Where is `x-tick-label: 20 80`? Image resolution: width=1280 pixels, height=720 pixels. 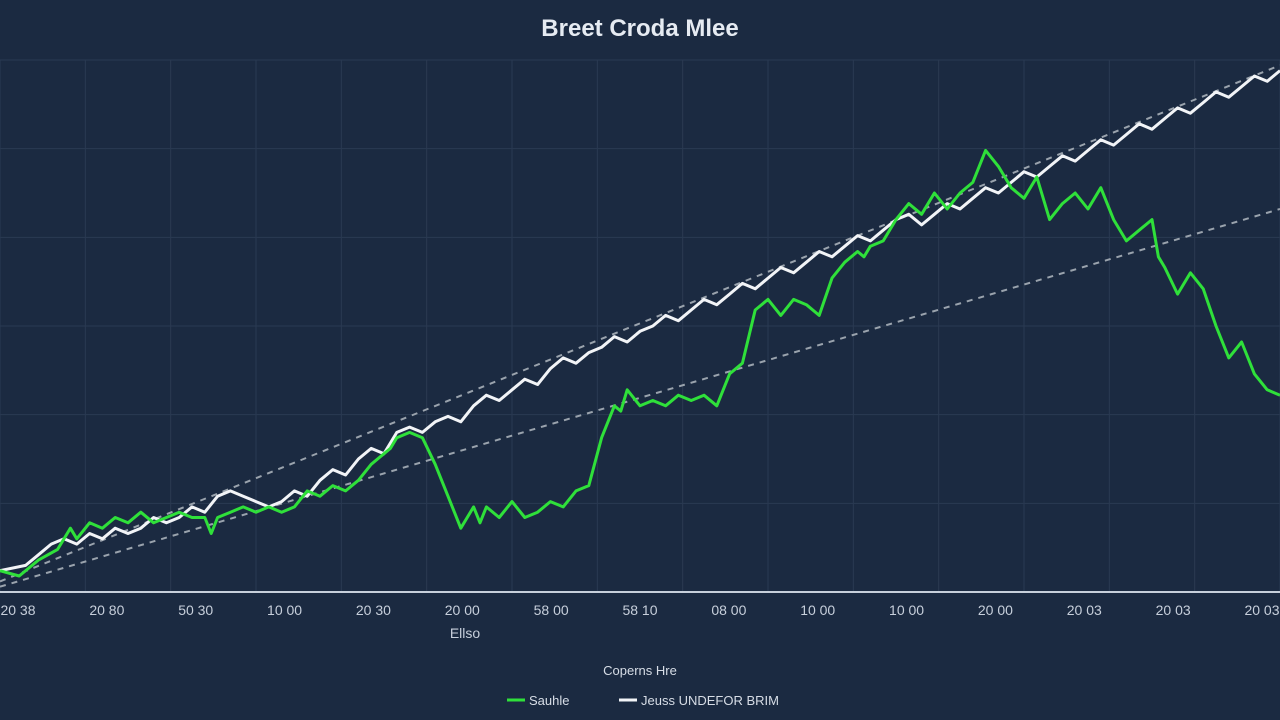
x-tick-label: 20 80 is located at coordinates (106, 610).